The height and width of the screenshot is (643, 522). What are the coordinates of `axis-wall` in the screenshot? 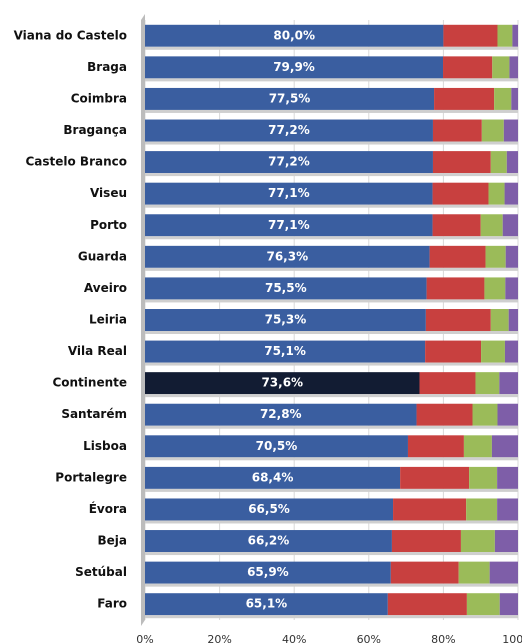 It's located at (143, 320).